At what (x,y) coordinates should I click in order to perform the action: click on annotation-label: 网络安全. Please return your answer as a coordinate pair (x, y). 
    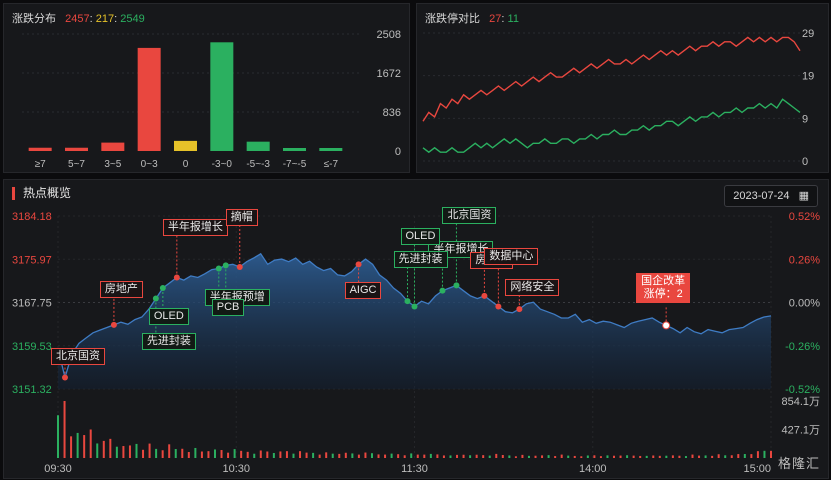
    Looking at the image, I should click on (532, 288).